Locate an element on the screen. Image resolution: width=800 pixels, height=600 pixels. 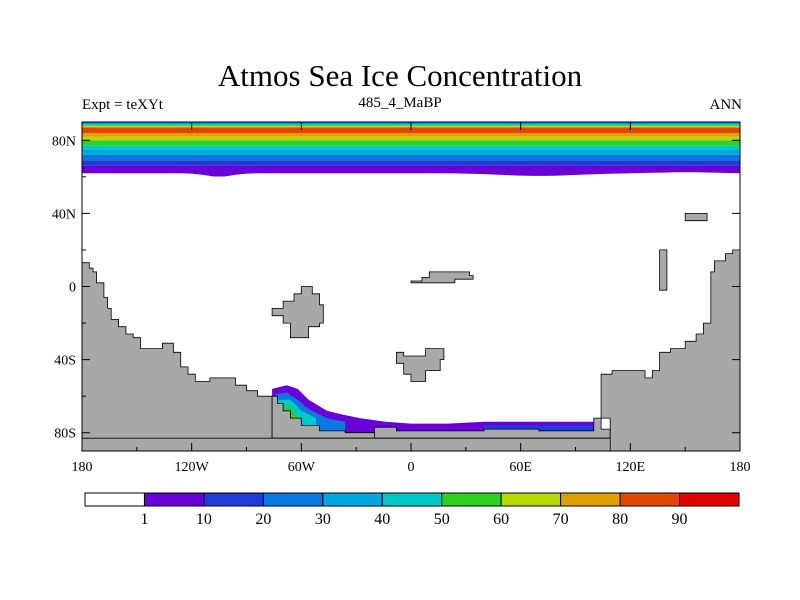
colorbar-label: 50 is located at coordinates (442, 519).